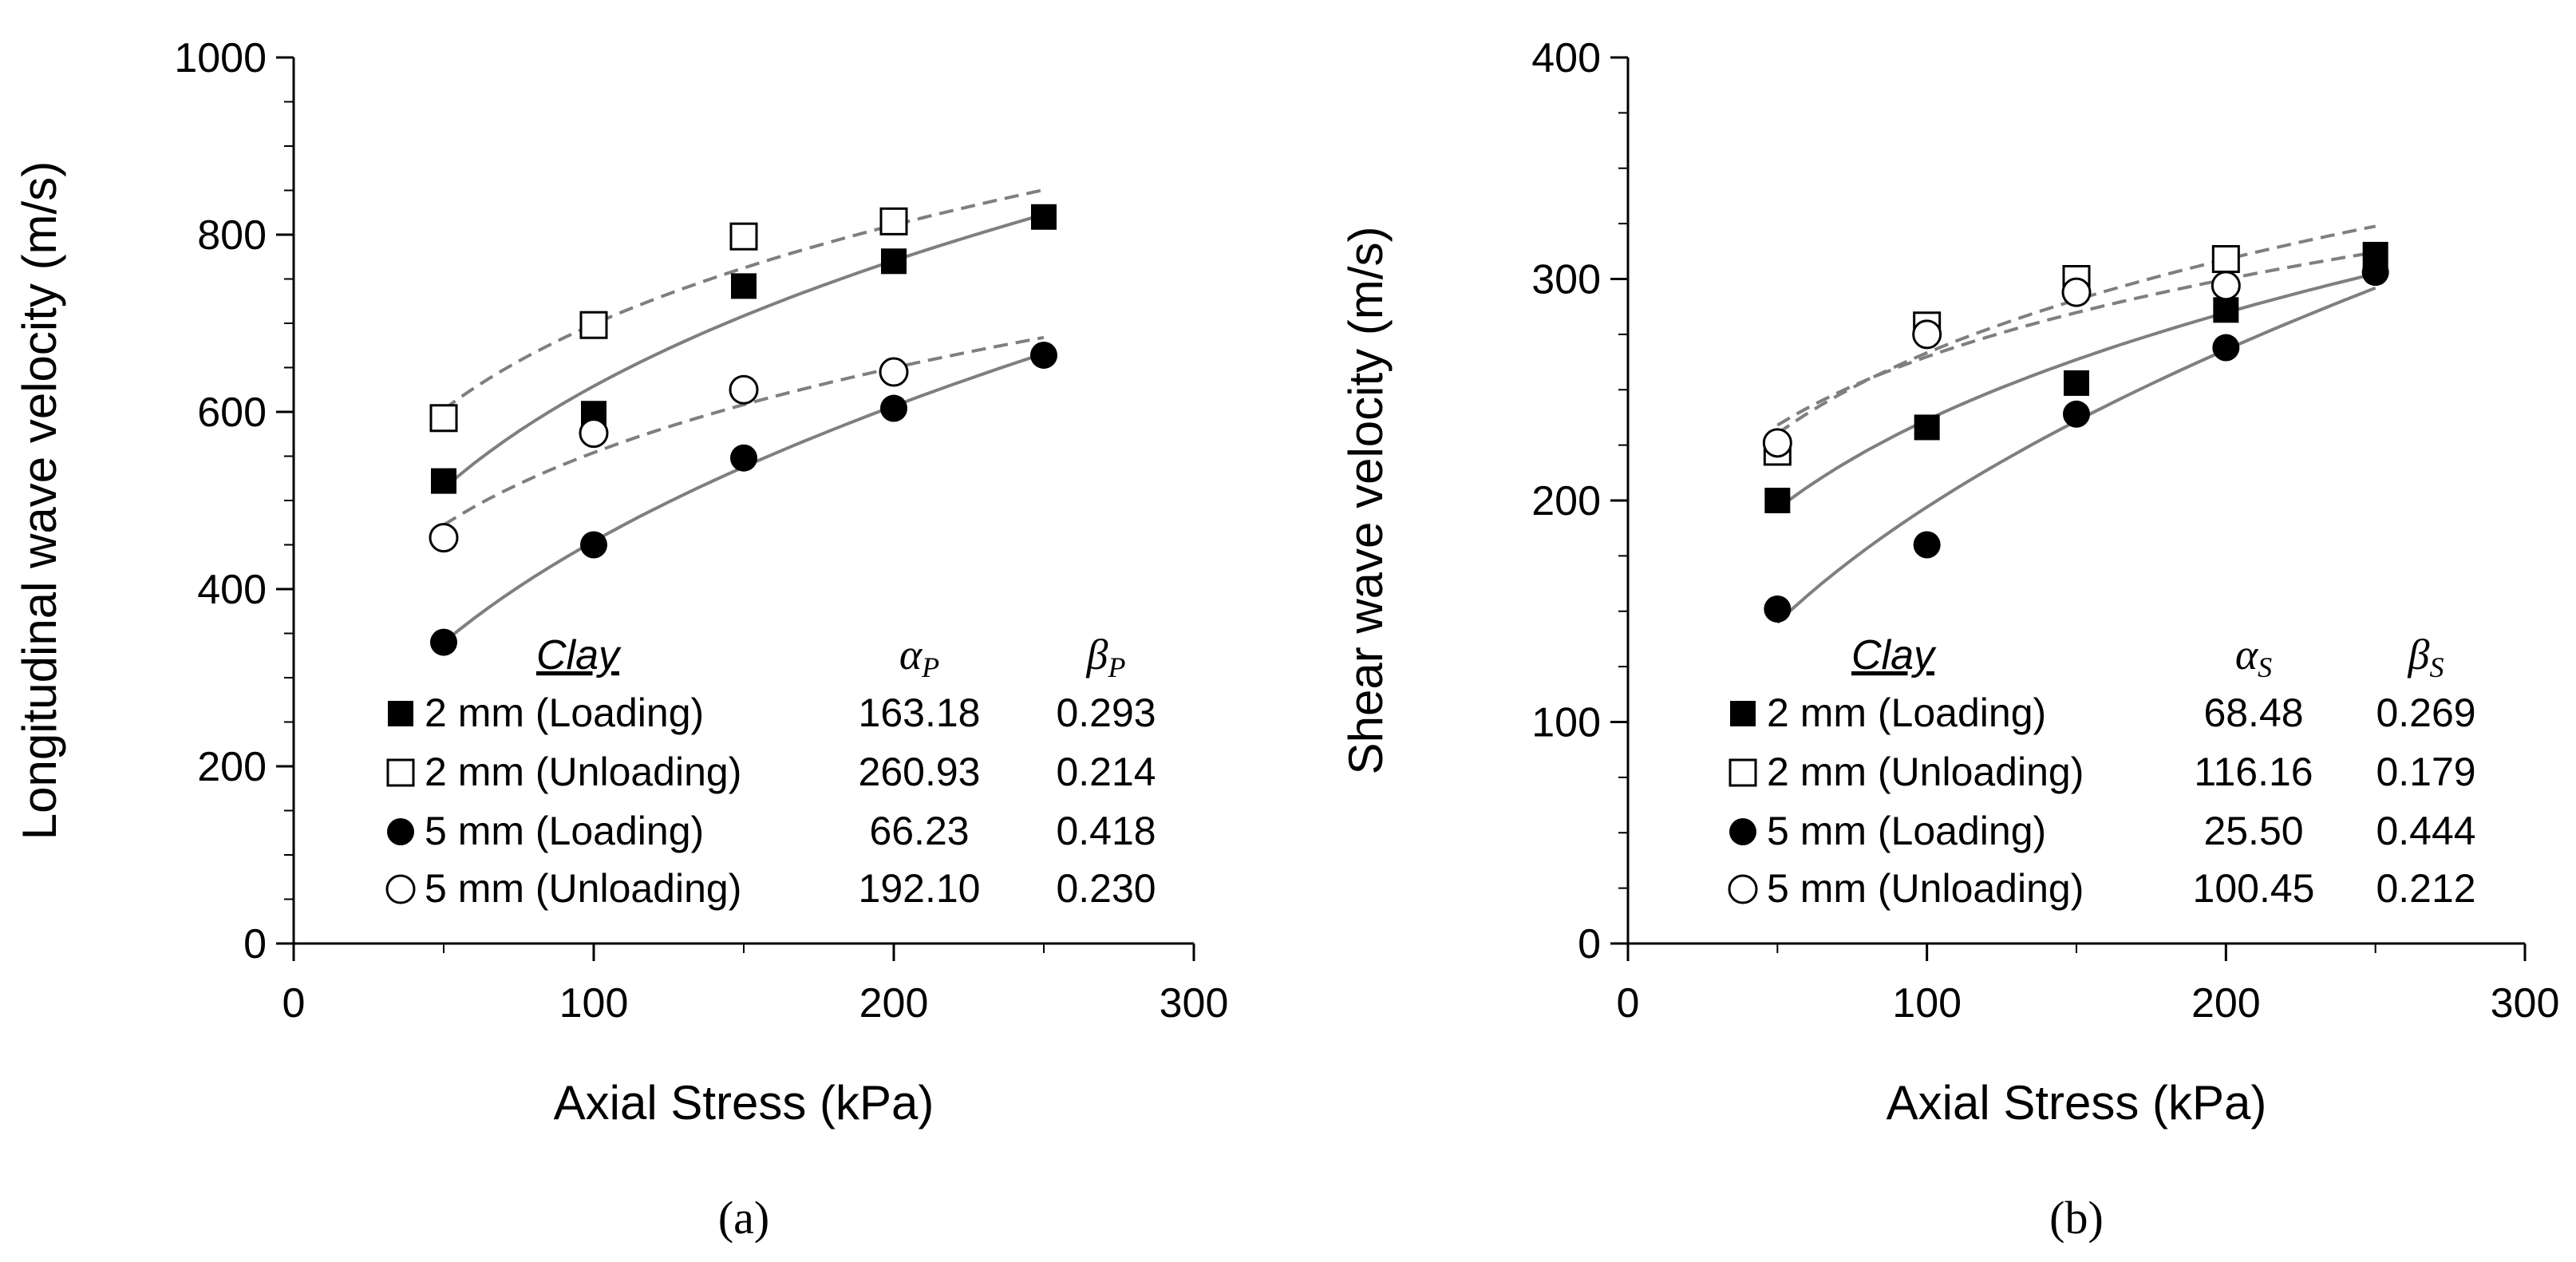 This screenshot has width=2576, height=1262. Describe the element at coordinates (1106, 772) in the screenshot. I see `legend-beta-value: 0.214` at that location.